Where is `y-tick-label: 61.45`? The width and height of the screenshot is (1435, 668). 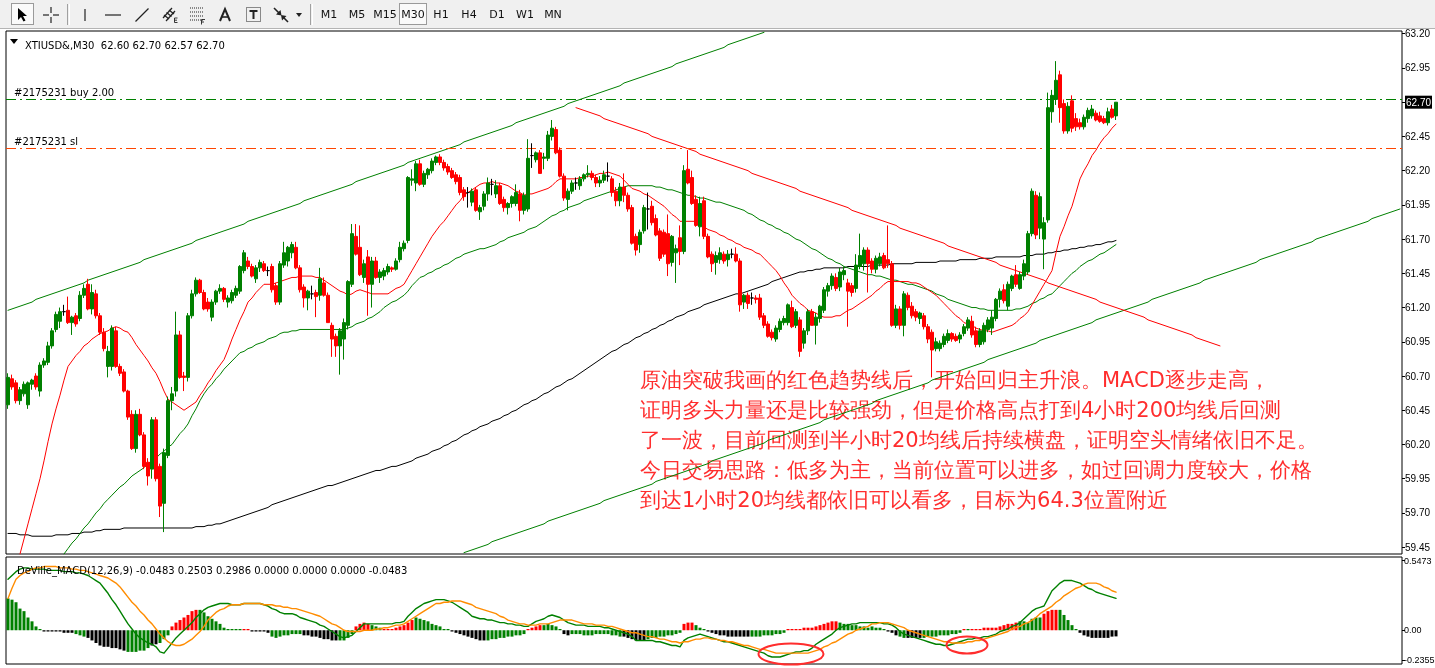 y-tick-label: 61.45 is located at coordinates (1418, 273).